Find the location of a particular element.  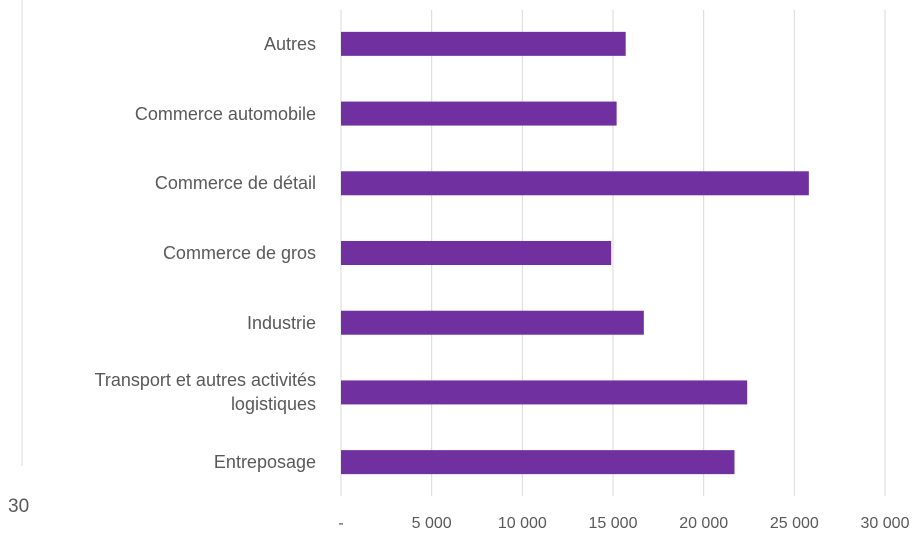

y-tick-label: Industrie is located at coordinates (281, 322).